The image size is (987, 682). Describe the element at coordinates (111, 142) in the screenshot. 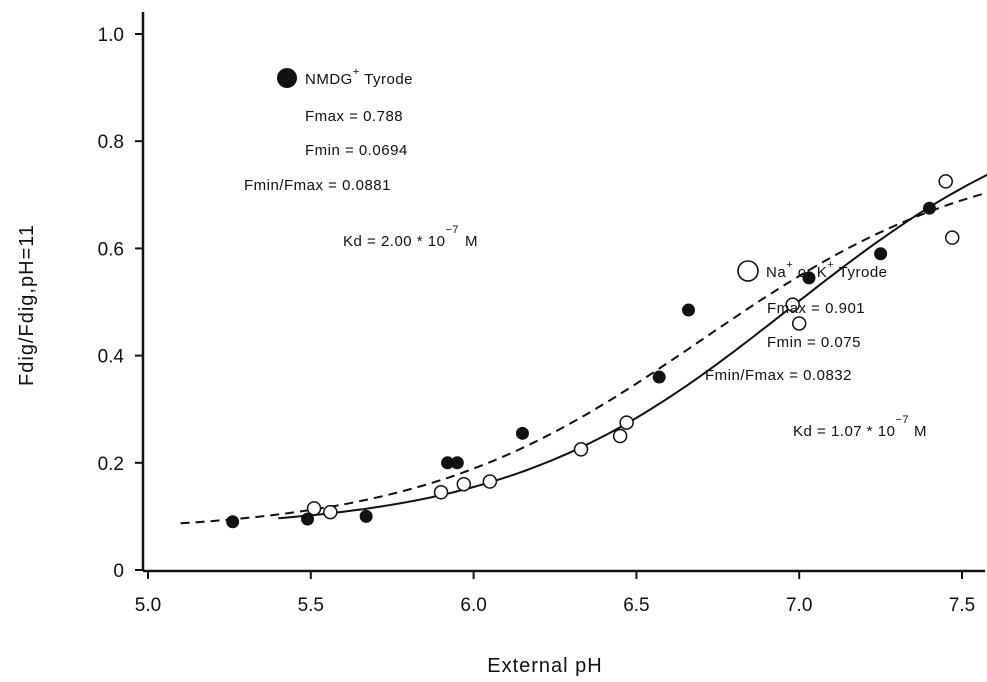

I see `y-tick-label: 0.8` at that location.